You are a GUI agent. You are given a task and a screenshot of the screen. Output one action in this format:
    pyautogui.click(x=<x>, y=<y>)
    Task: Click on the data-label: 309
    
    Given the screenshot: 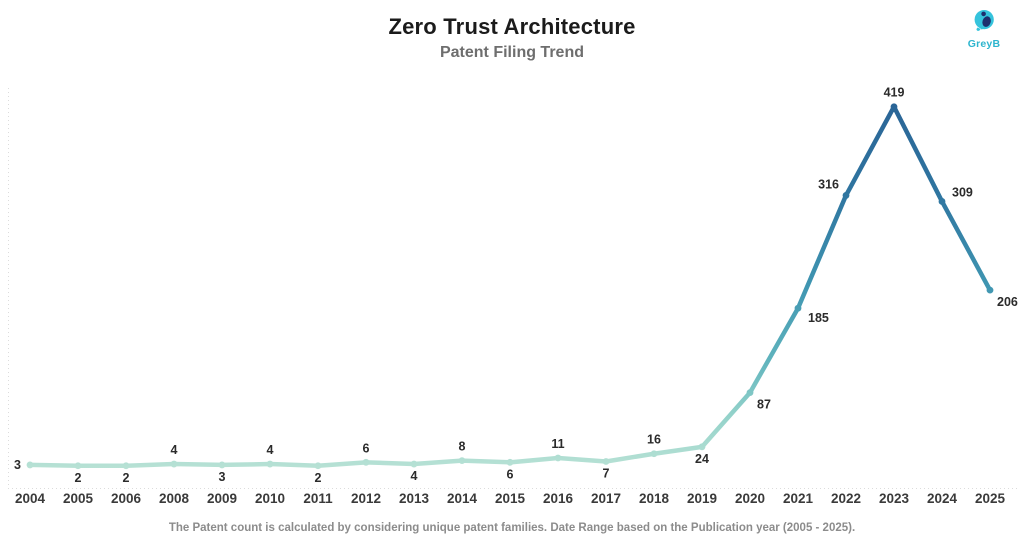 What is the action you would take?
    pyautogui.click(x=962, y=192)
    